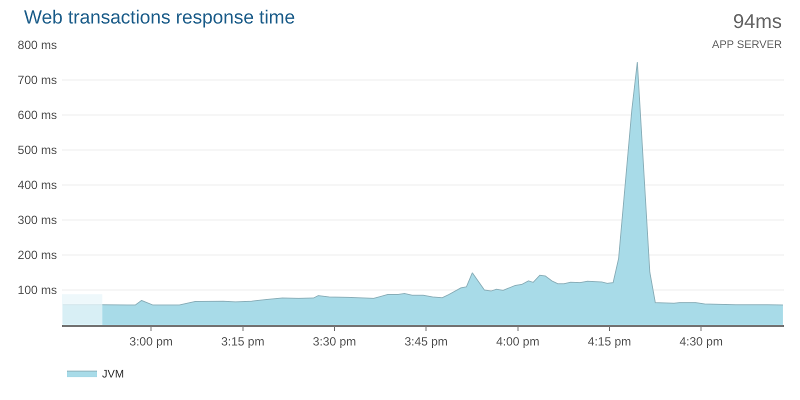  Describe the element at coordinates (160, 17) in the screenshot. I see `chart-title: Web transactions response time` at that location.